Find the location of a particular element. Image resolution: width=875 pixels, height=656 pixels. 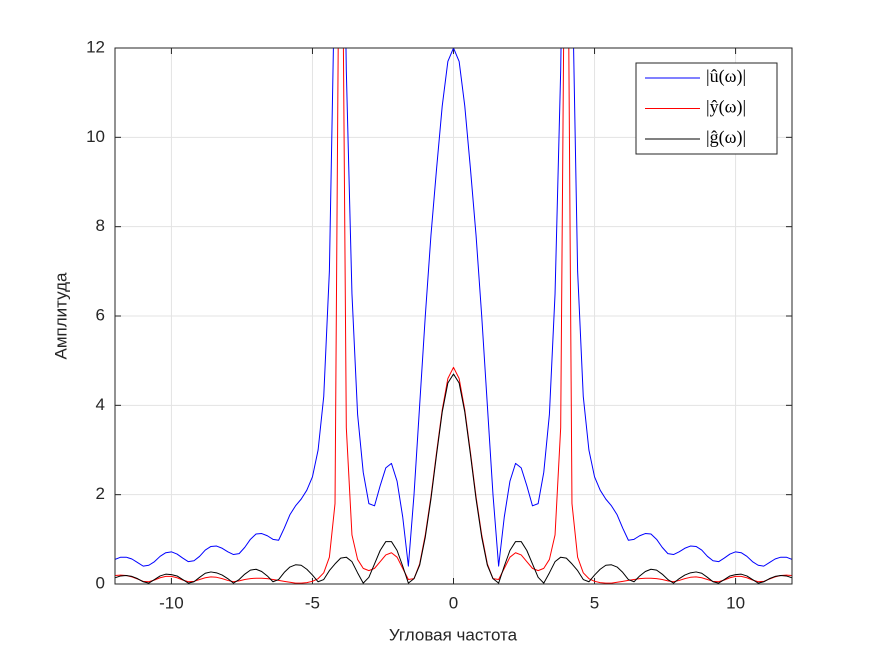

x-axis-label: Угловая частота is located at coordinates (453, 634).